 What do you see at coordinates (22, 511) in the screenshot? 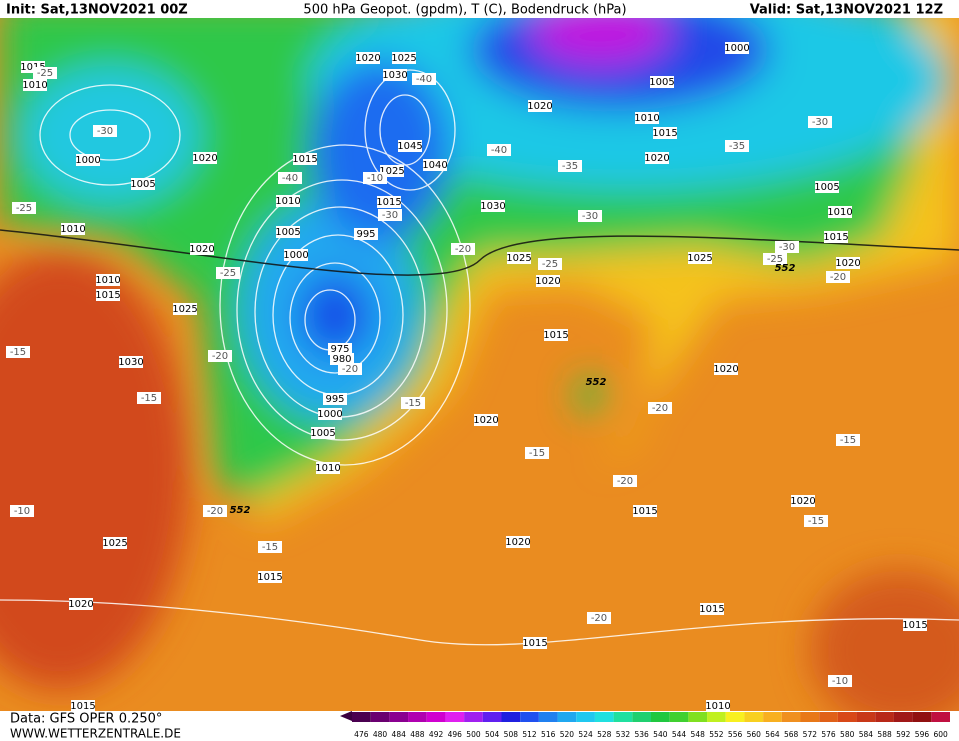
I see `temperature-label: -10` at bounding box center [22, 511].